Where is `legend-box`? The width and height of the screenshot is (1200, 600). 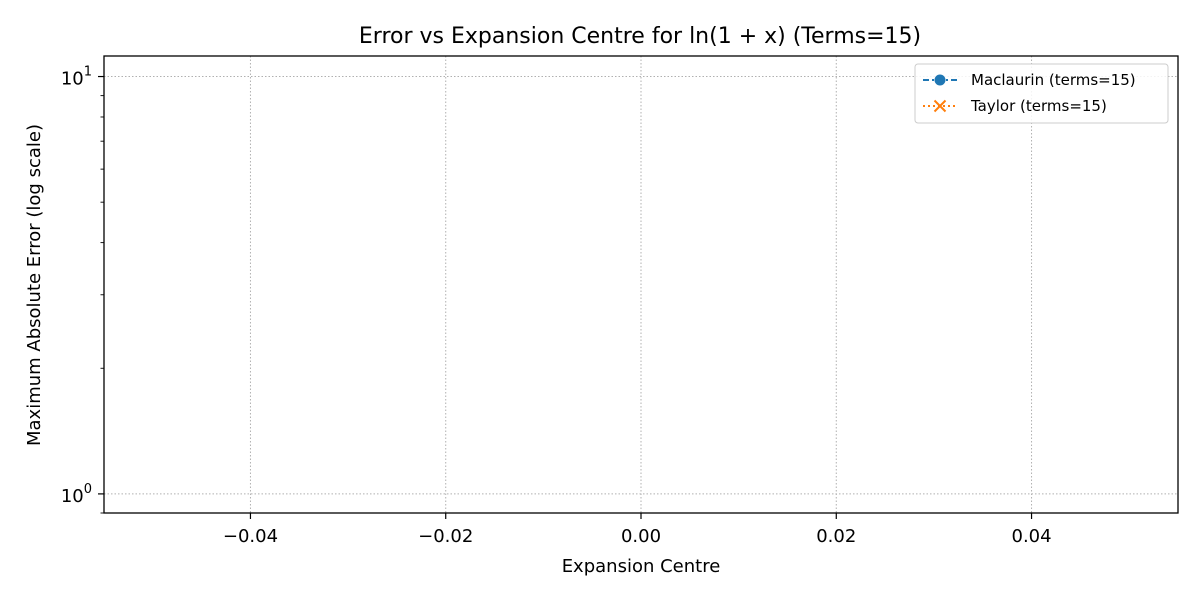
legend-box is located at coordinates (1041, 93).